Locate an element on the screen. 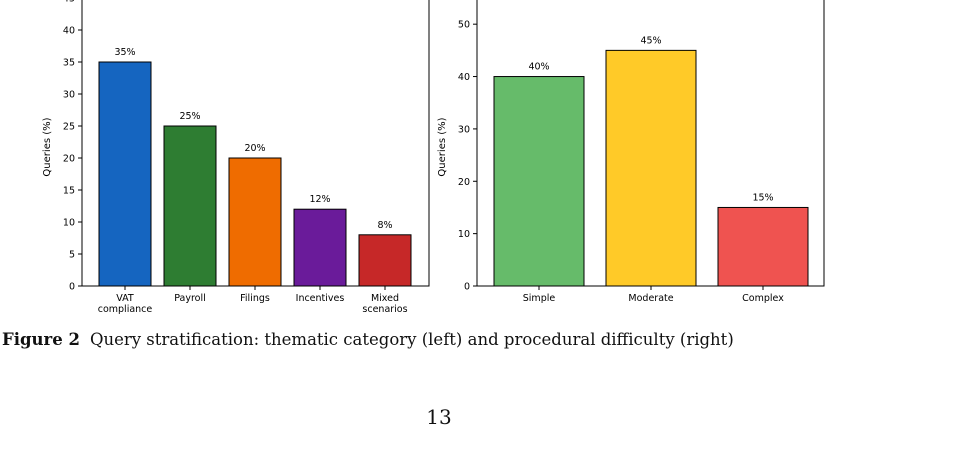 The width and height of the screenshot is (960, 470). x-tick-label-1-1: VAT compliance is located at coordinates (125, 304).